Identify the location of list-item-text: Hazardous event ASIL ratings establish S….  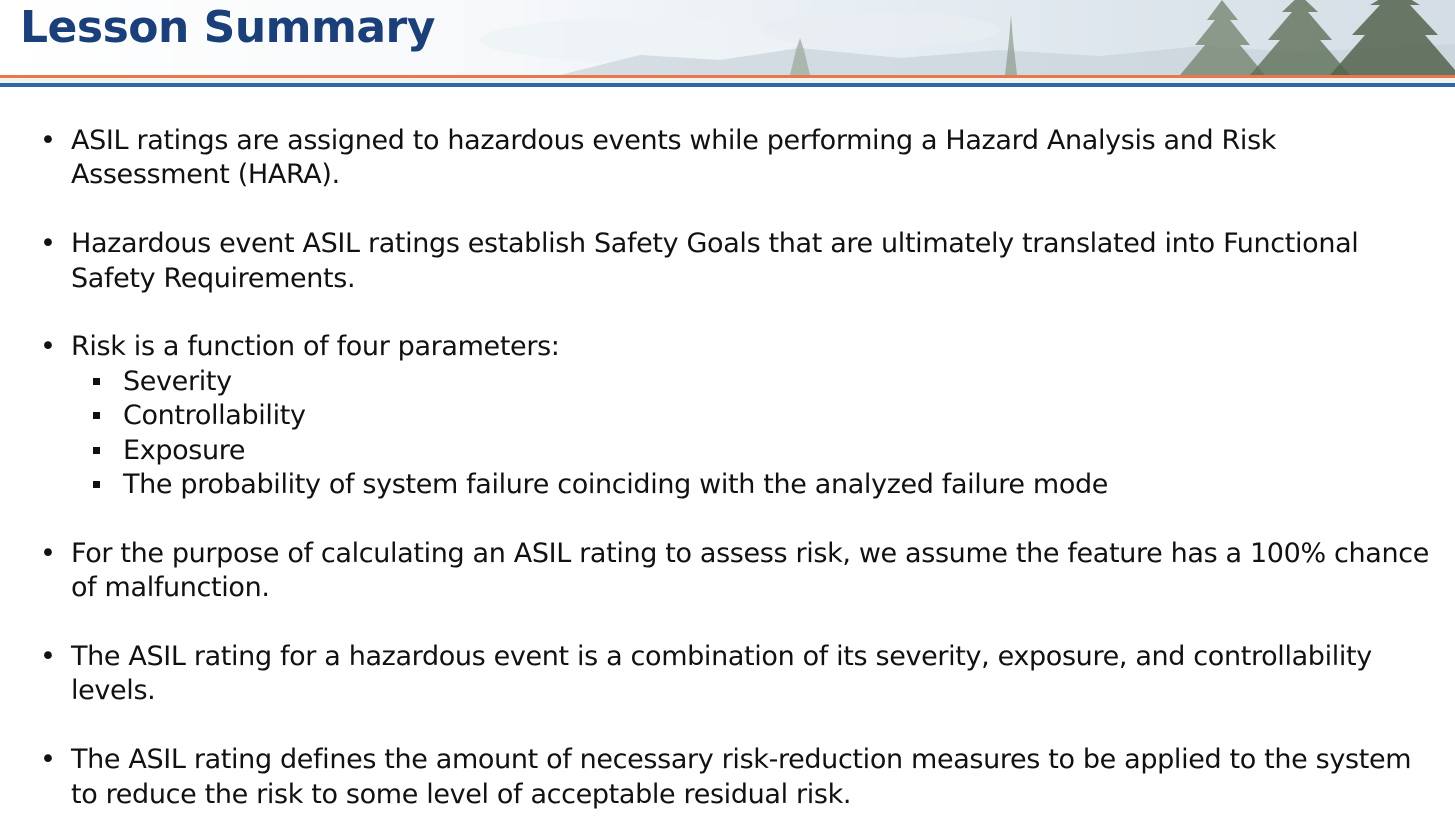
(715, 261).